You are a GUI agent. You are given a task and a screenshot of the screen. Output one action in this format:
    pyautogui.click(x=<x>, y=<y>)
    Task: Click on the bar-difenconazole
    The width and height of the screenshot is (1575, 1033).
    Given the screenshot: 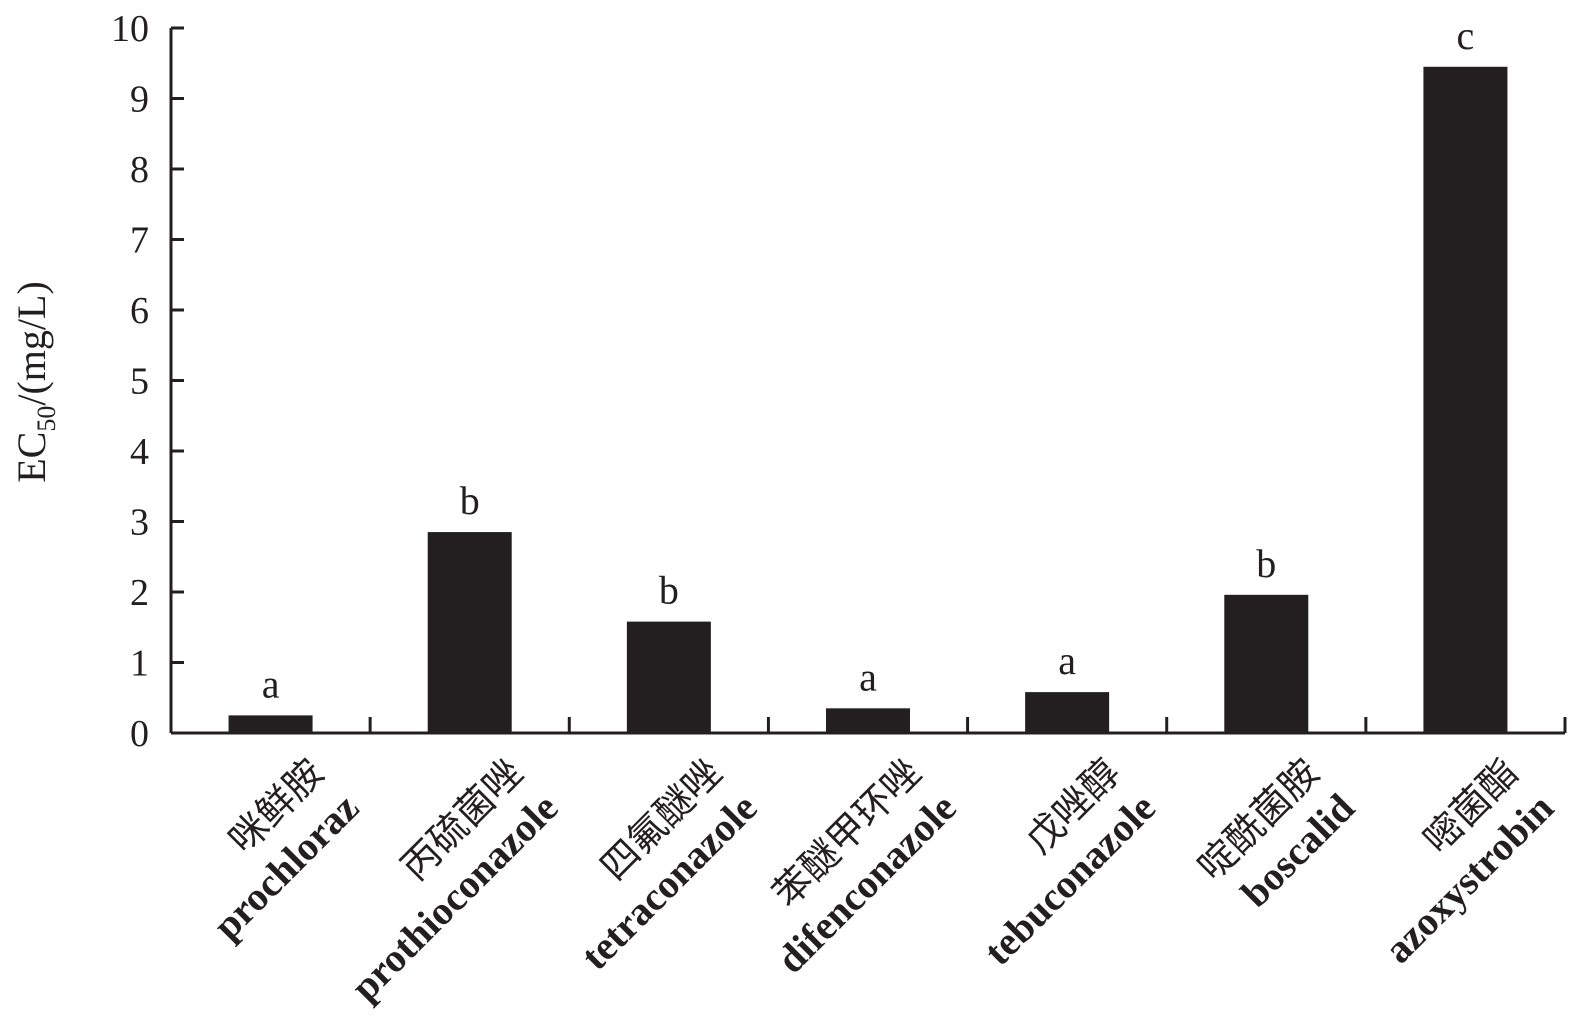 What is the action you would take?
    pyautogui.click(x=868, y=720)
    